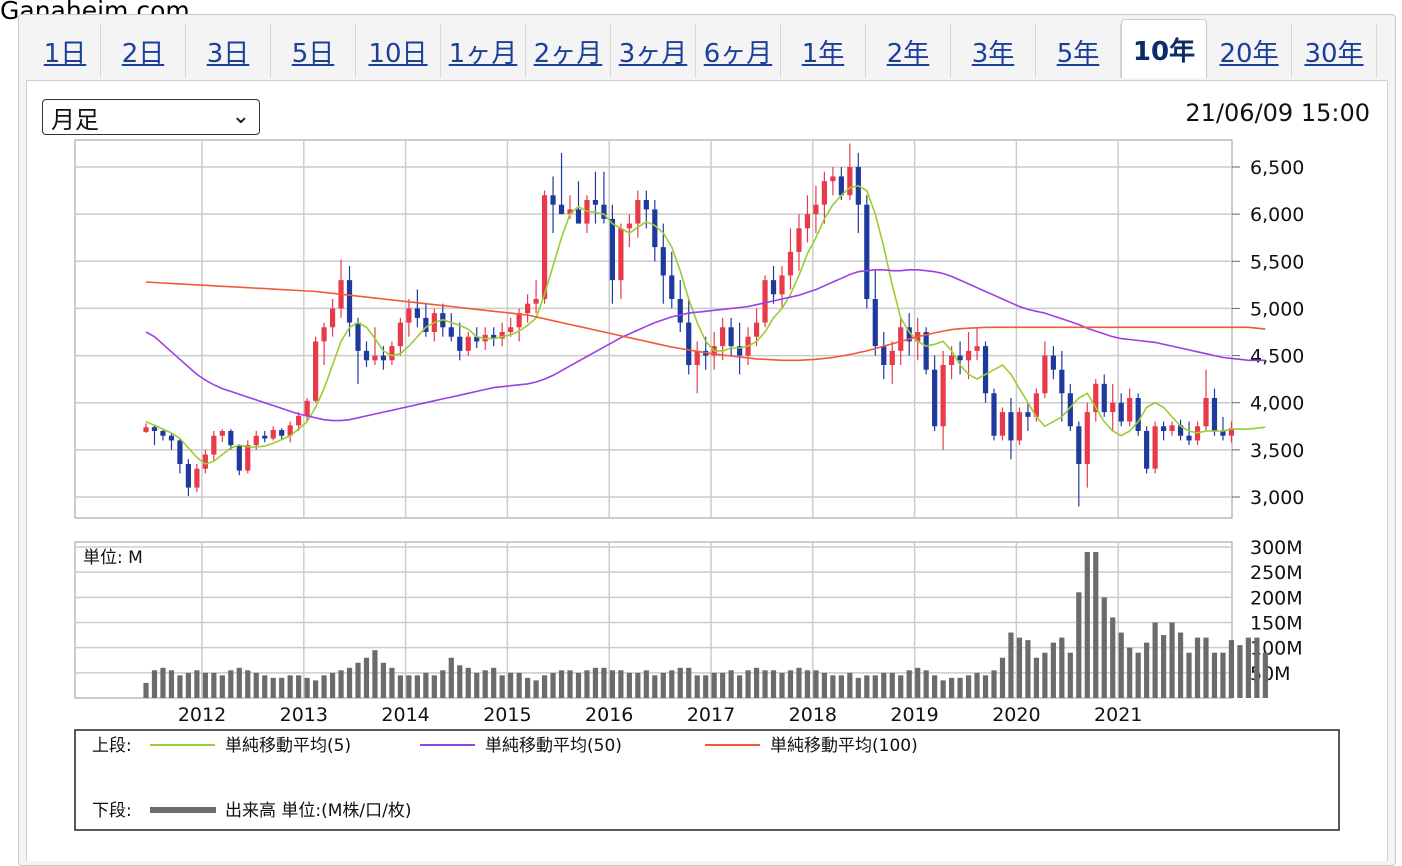 The height and width of the screenshot is (866, 1402). What do you see at coordinates (183, 810) in the screenshot?
I see `legend-swatch-volume` at bounding box center [183, 810].